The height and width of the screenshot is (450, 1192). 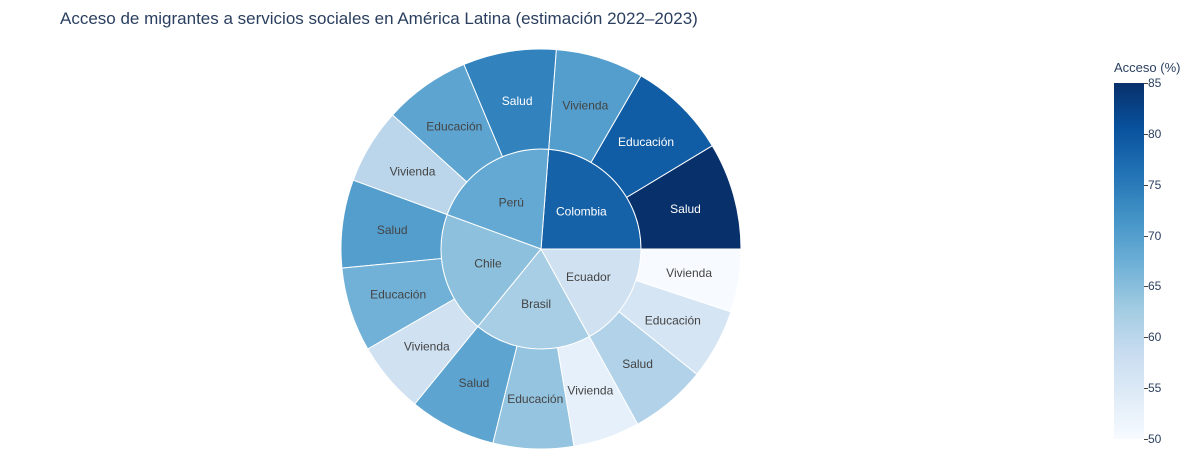 I want to click on sector-brasil-vivienda-label: Vivienda, so click(x=590, y=391).